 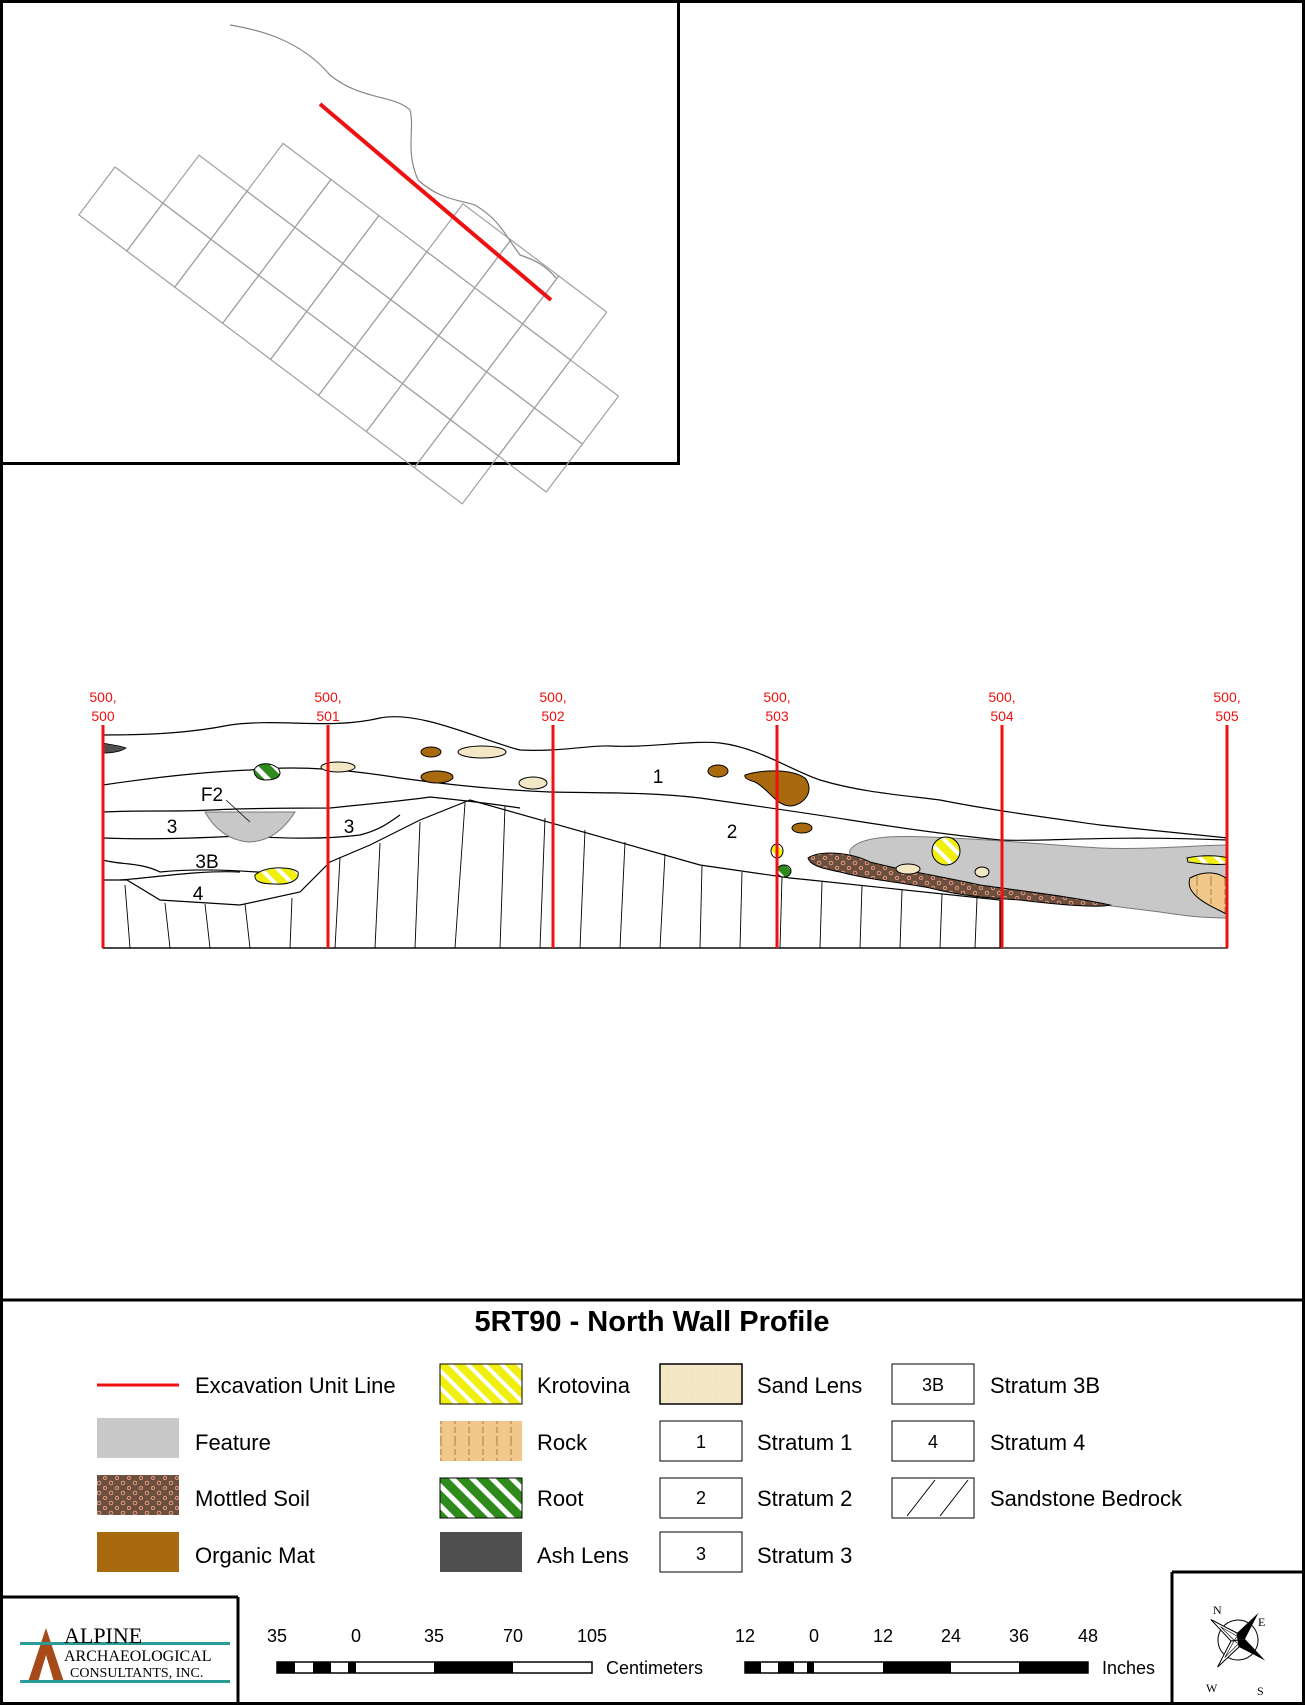 I want to click on unit-line-500-504: 500, 504, so click(x=1002, y=818).